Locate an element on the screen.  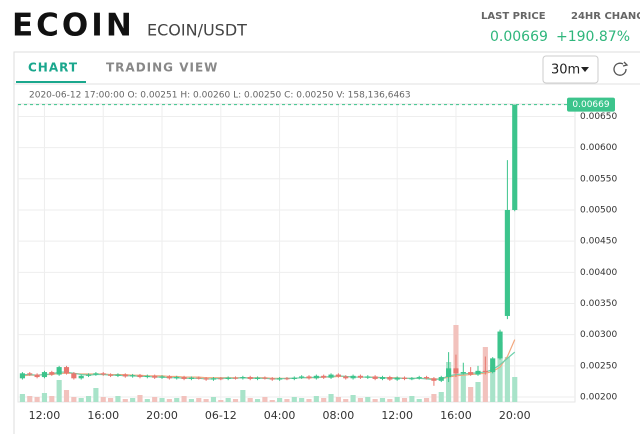
tab-trading-view: TRADING VIEW is located at coordinates (162, 68).